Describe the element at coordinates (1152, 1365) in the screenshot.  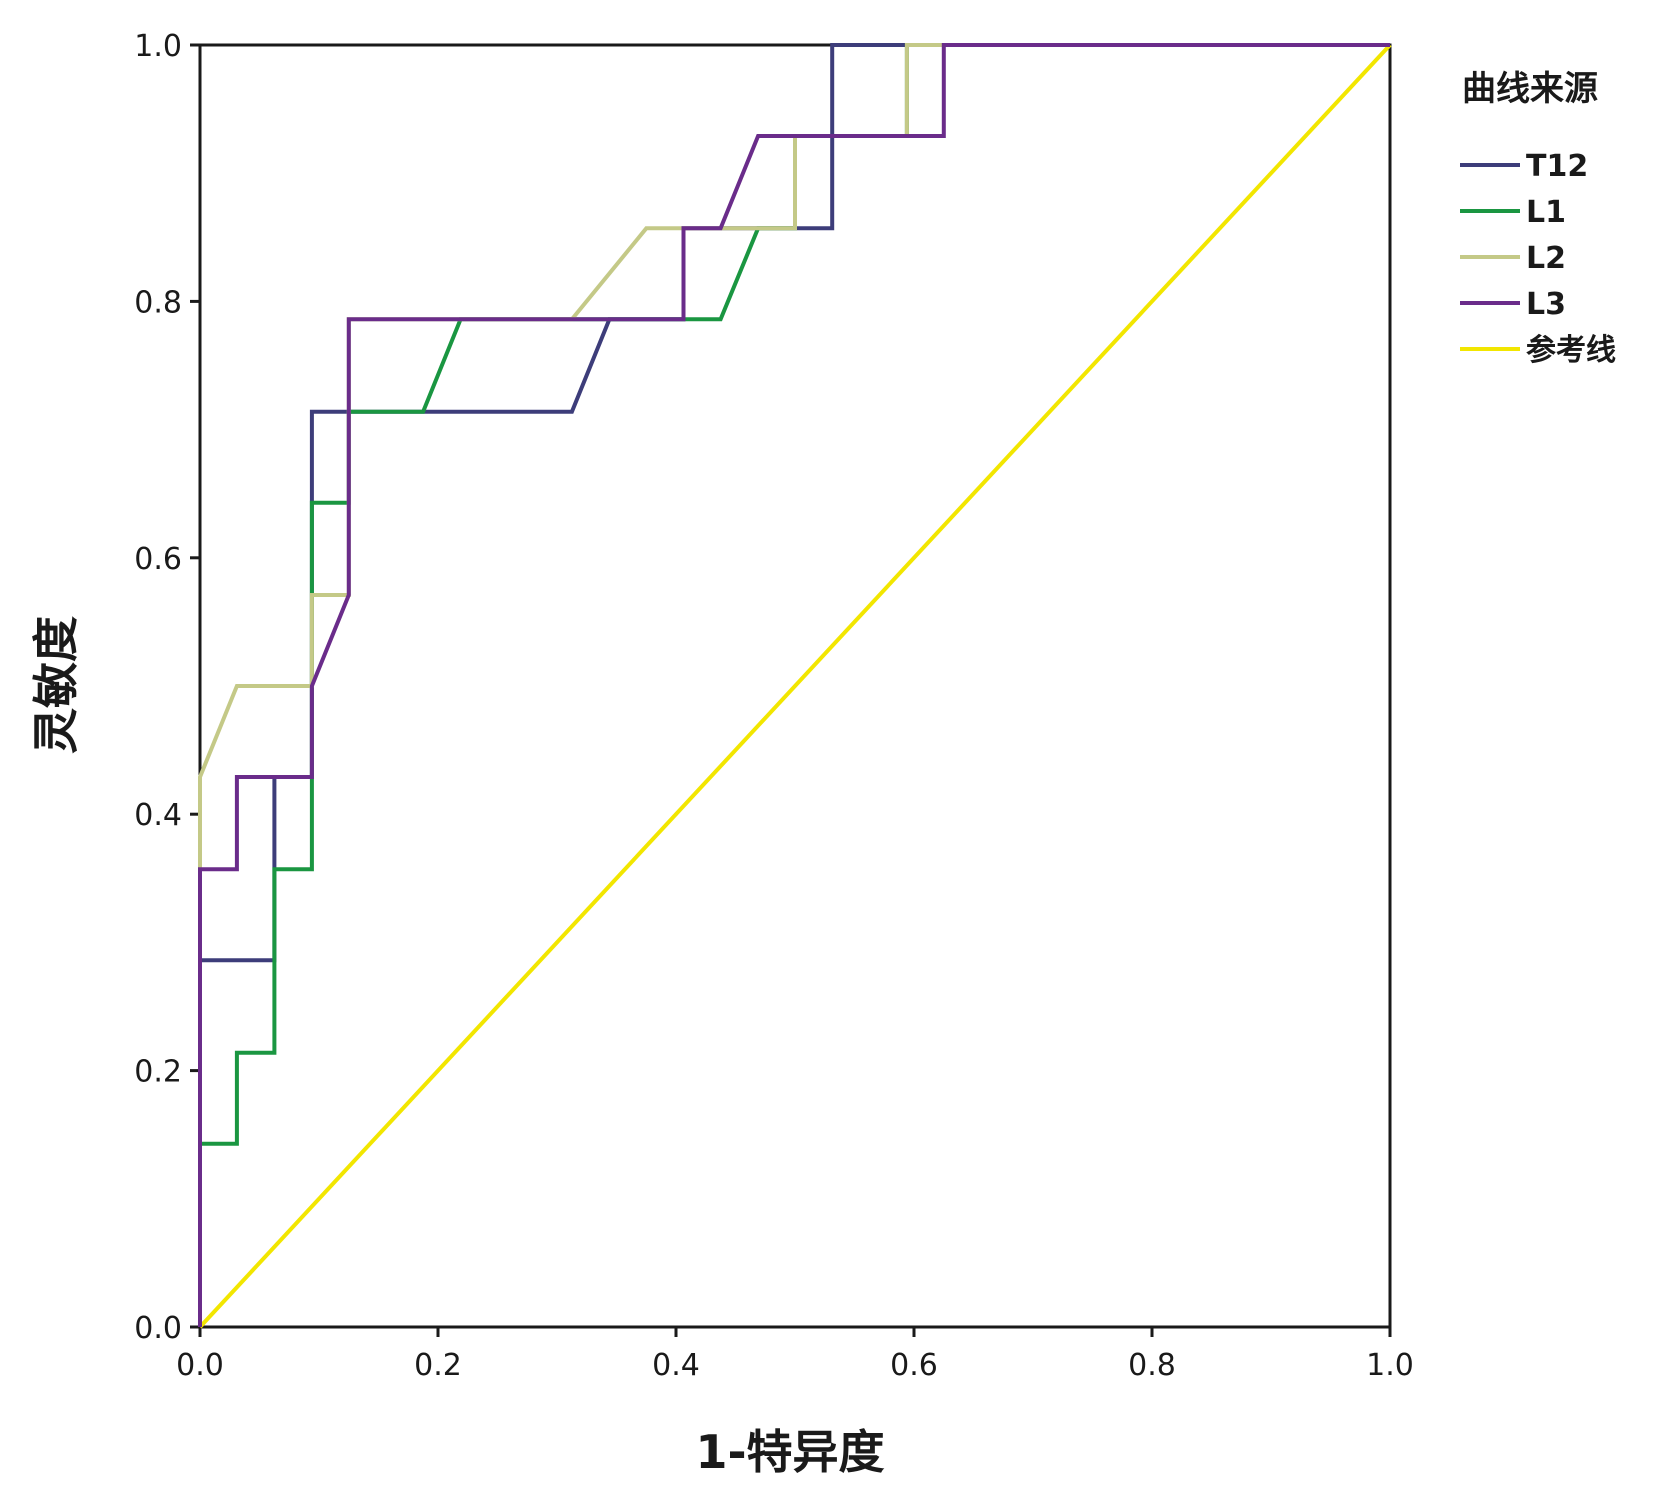
I see `x-tick-label: 0.8` at that location.